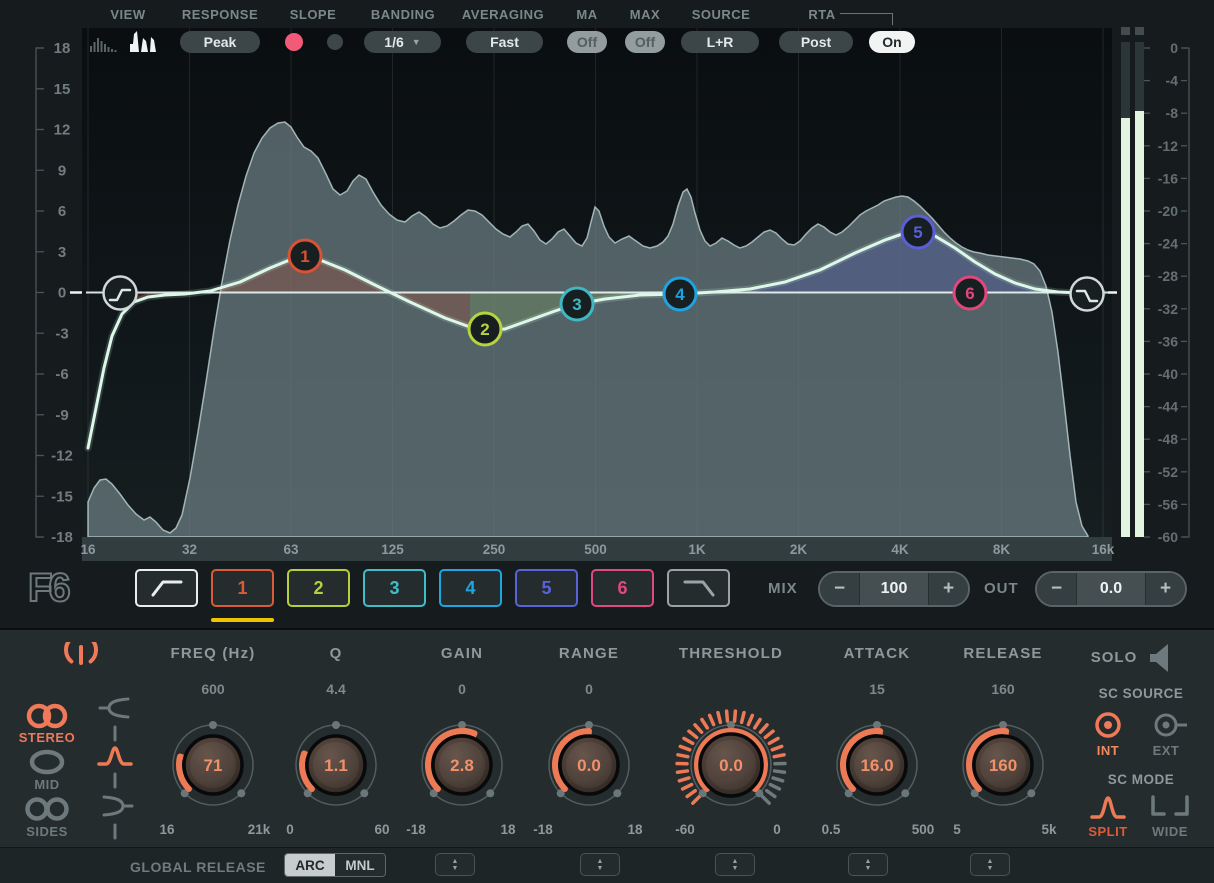 Image resolution: width=1214 pixels, height=883 pixels. What do you see at coordinates (1168, 178) in the screenshot?
I see `svg-text: -16` at bounding box center [1168, 178].